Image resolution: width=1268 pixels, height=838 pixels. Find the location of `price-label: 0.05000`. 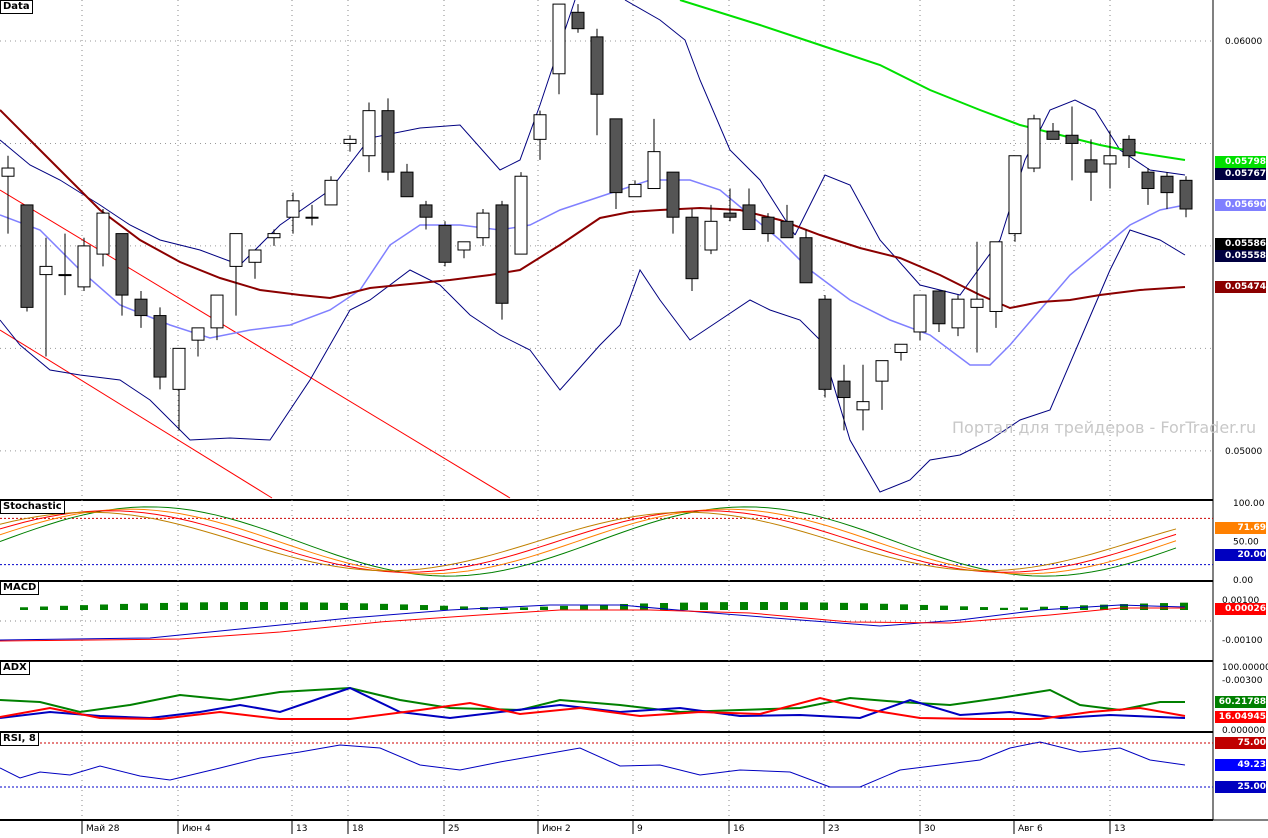

price-label: 0.05000 is located at coordinates (1243, 452).